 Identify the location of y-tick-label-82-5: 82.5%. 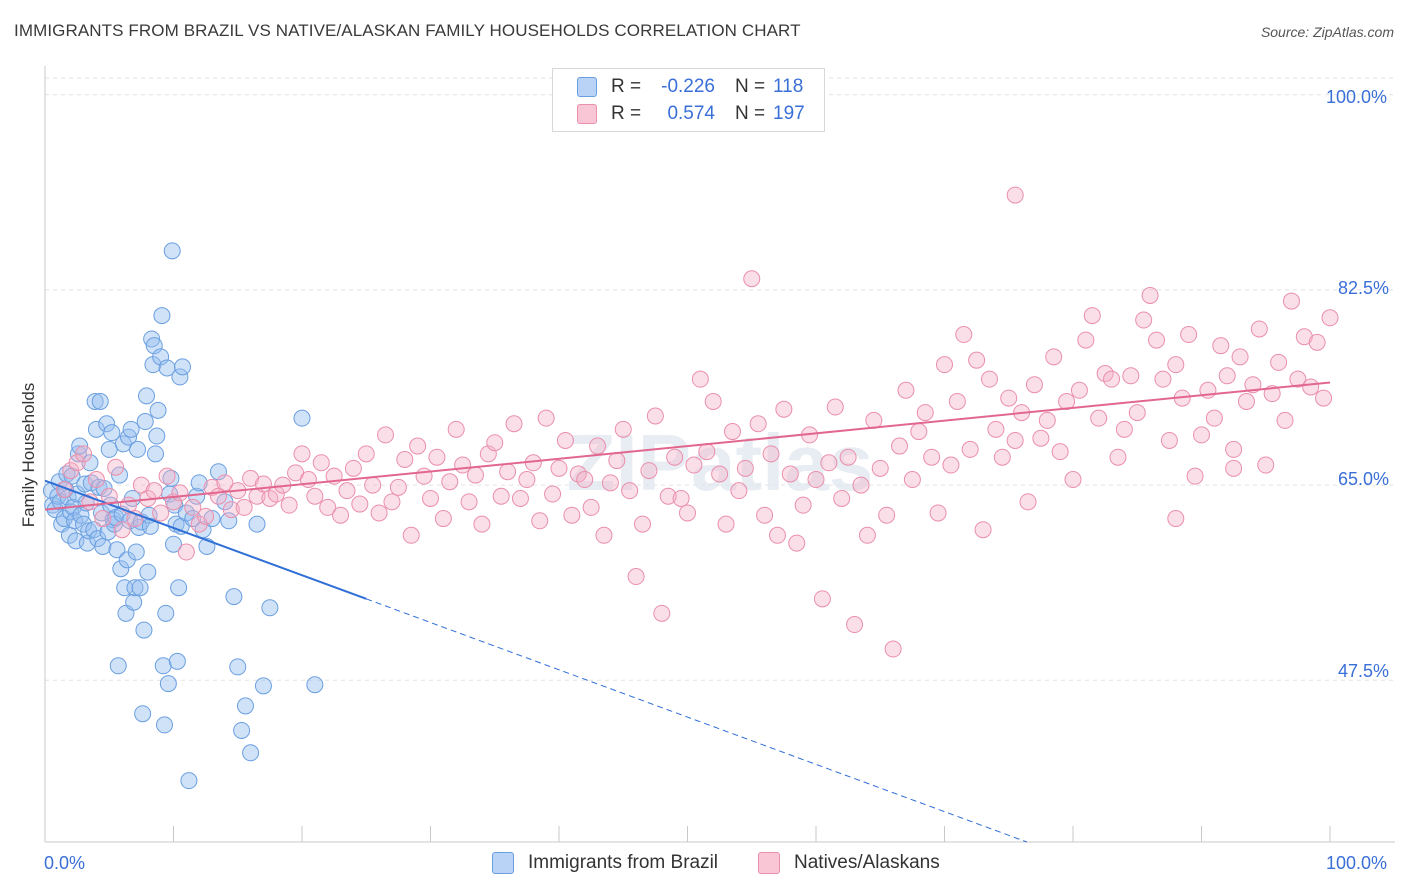
(1364, 288).